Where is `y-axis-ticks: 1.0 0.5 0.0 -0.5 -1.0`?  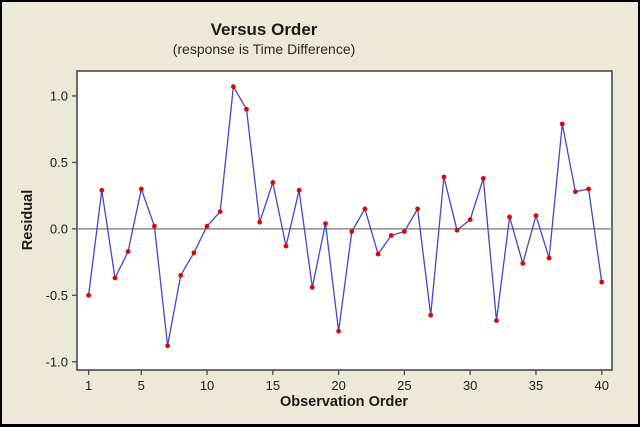
y-axis-ticks: 1.0 0.5 0.0 -0.5 -1.0 is located at coordinates (61, 228).